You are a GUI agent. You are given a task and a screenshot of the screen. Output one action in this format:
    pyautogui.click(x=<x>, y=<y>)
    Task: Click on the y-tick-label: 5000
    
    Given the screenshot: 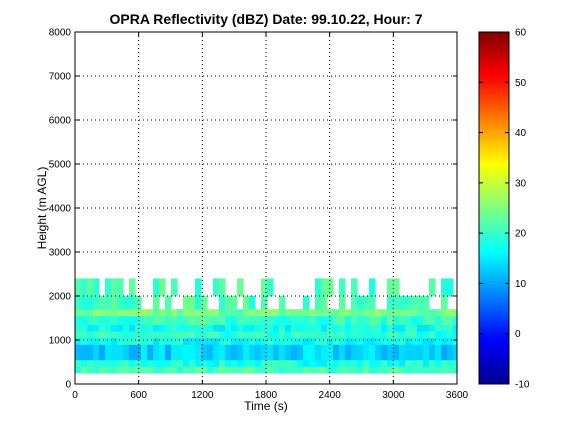 What is the action you would take?
    pyautogui.click(x=60, y=165)
    